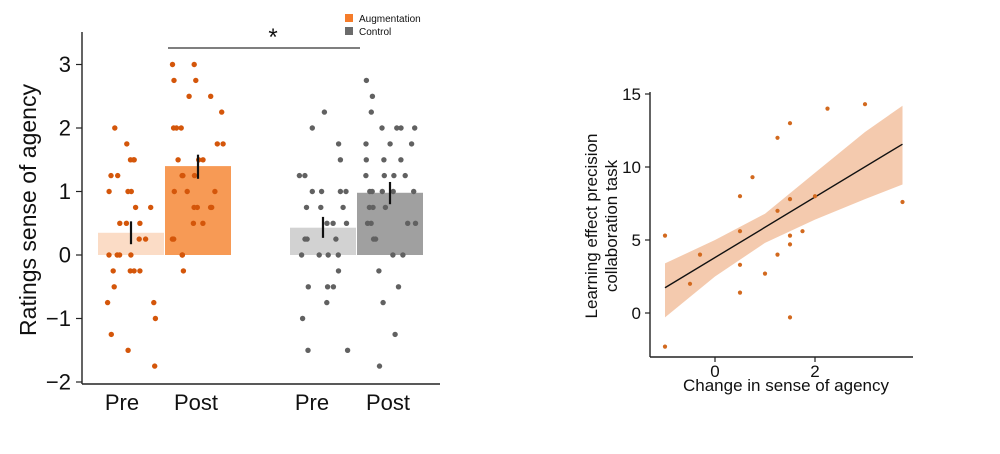  Describe the element at coordinates (65, 128) in the screenshot. I see `left-y-tick-label-4: 2` at that location.